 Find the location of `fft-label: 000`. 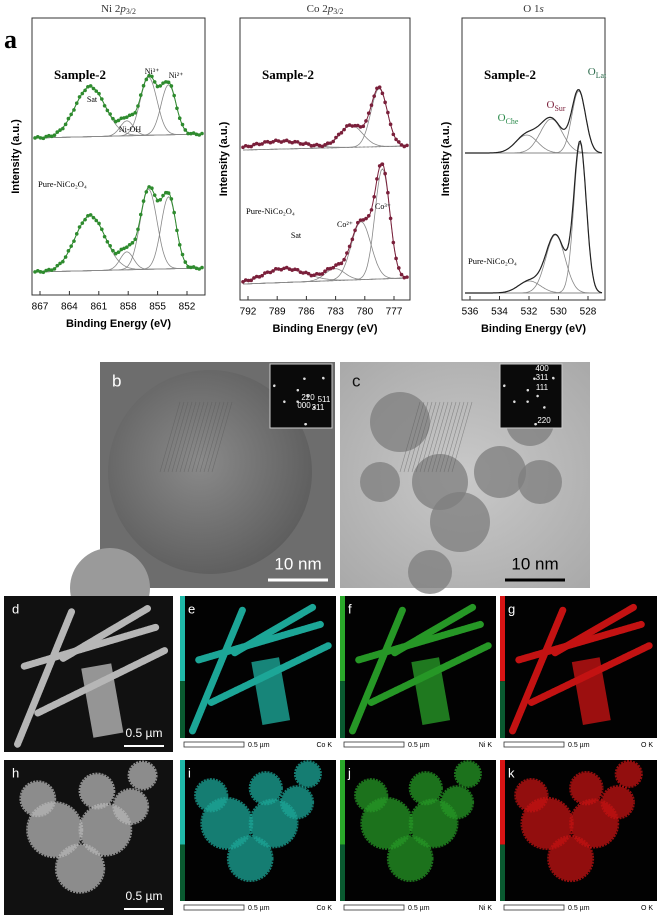

fft-label: 000 is located at coordinates (304, 405).